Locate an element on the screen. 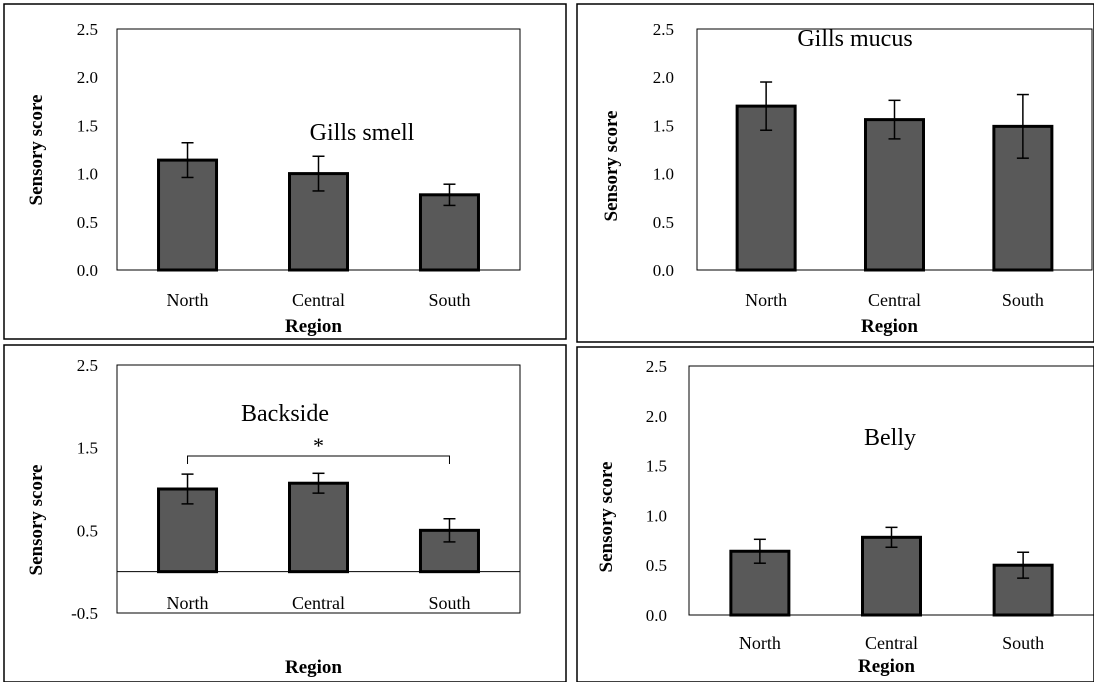  plot-area is located at coordinates (318, 489).